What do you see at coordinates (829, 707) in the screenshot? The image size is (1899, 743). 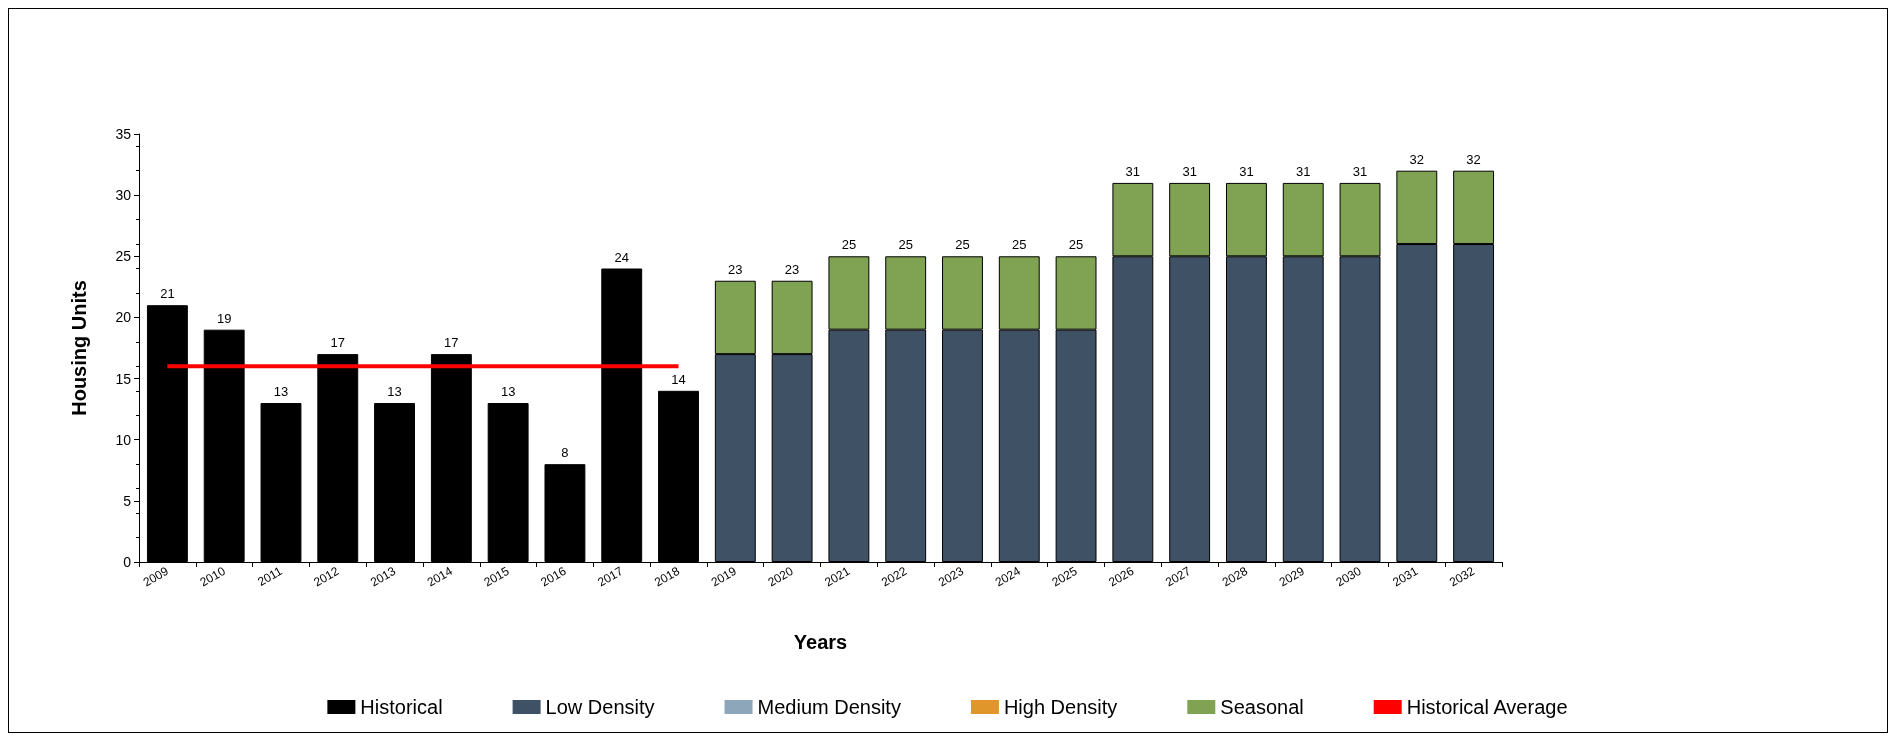 I see `legend-label: Medium Density` at bounding box center [829, 707].